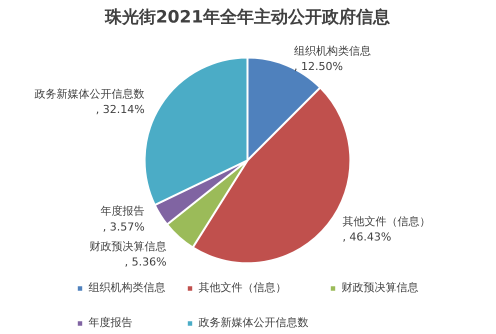  Describe the element at coordinates (122, 211) in the screenshot. I see `slice-label: 年度报告` at that location.